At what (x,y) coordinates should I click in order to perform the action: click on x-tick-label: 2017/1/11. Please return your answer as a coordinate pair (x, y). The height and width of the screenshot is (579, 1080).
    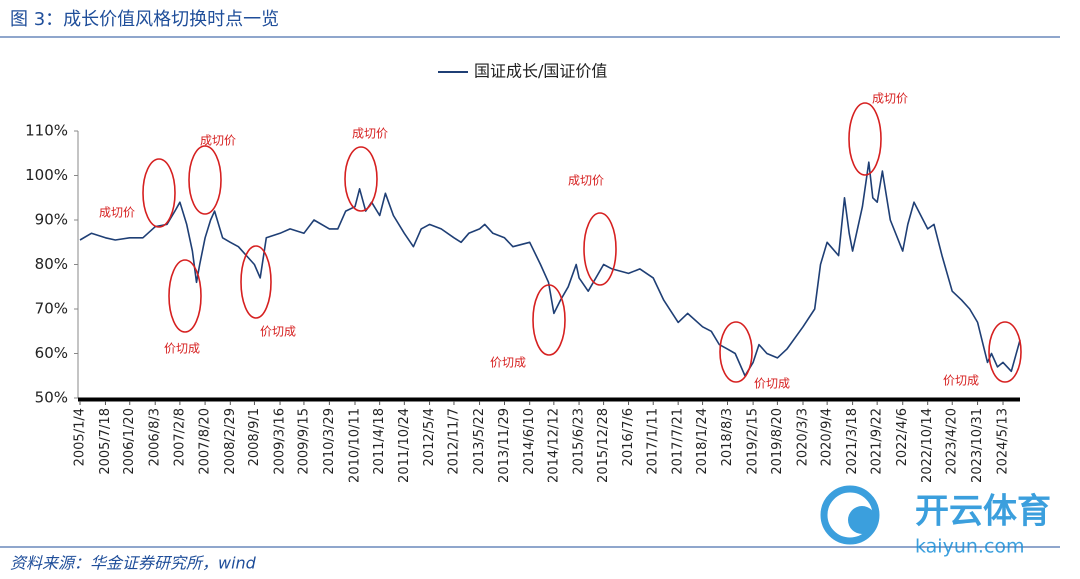
    Looking at the image, I should click on (653, 441).